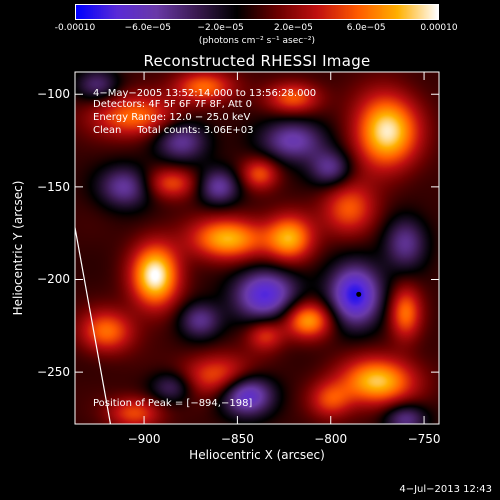 This screenshot has width=500, height=500. What do you see at coordinates (359, 294) in the screenshot?
I see `marker-point` at bounding box center [359, 294].